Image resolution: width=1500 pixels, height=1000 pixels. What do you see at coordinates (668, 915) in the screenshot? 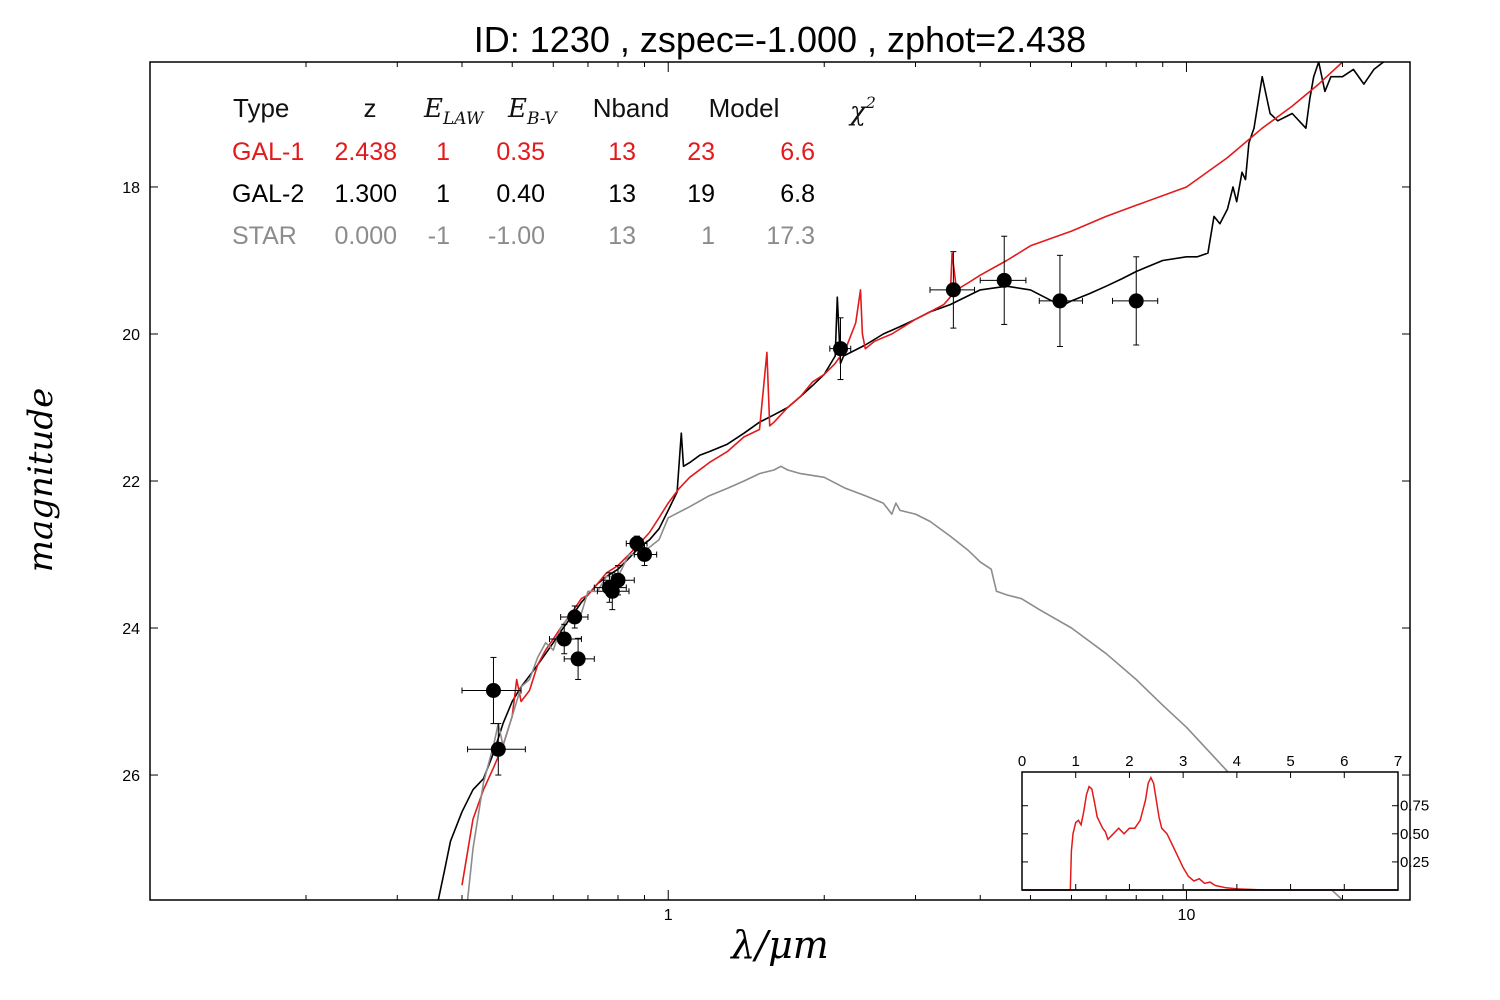
I see `x-tick-label: 1` at bounding box center [668, 915].